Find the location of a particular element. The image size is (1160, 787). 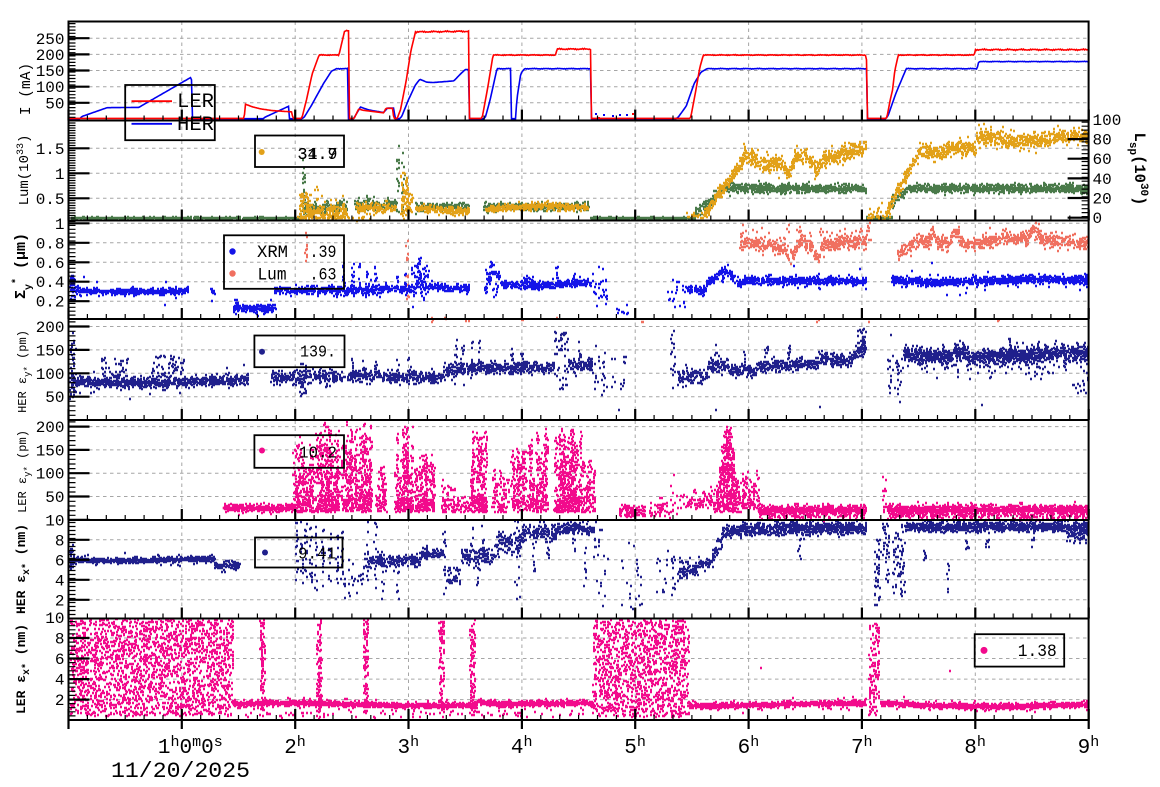

svg-text: 0.5 is located at coordinates (50, 200).